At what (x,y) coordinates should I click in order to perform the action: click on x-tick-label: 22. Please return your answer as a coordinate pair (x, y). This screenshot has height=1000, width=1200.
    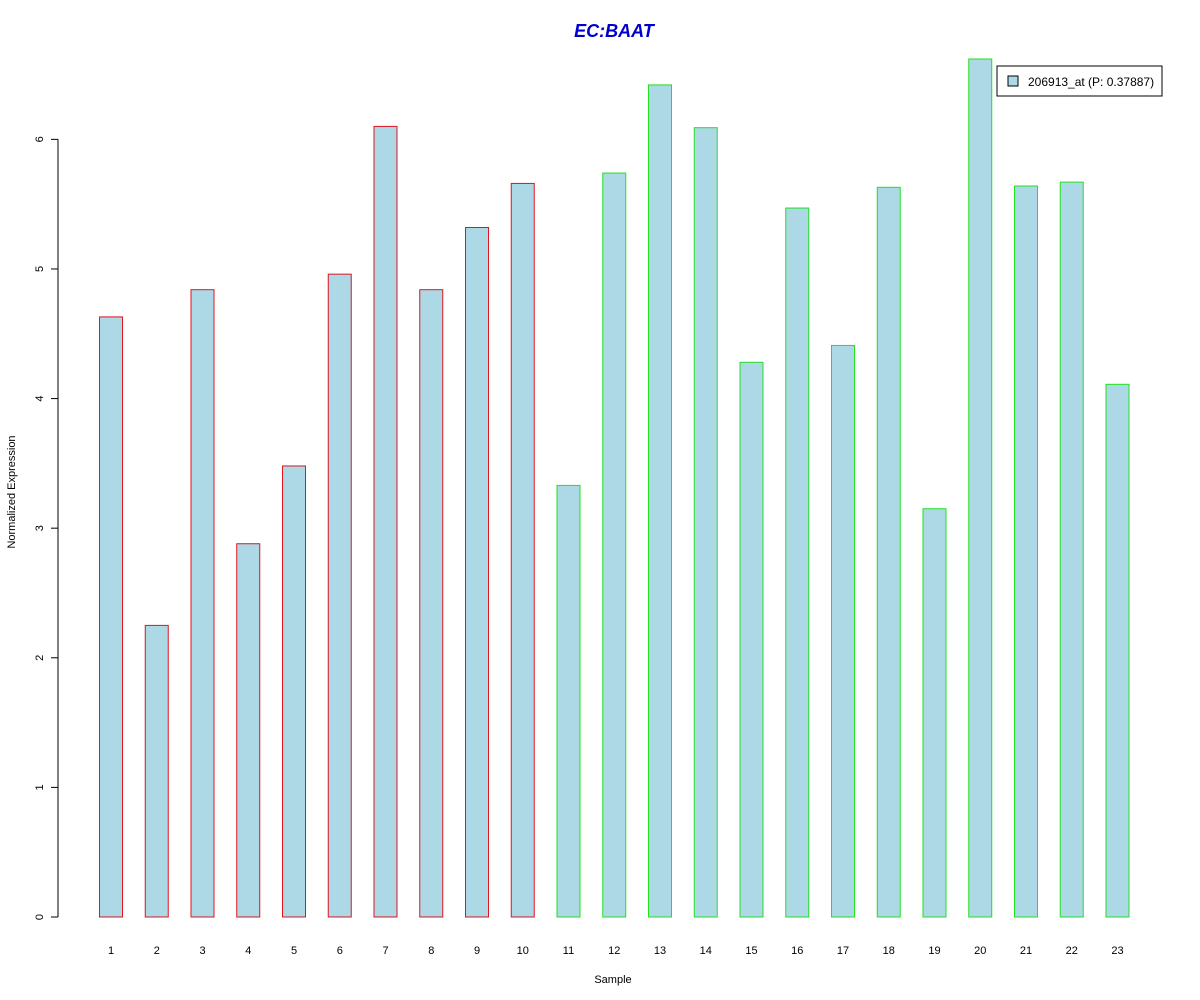
    Looking at the image, I should click on (1072, 951).